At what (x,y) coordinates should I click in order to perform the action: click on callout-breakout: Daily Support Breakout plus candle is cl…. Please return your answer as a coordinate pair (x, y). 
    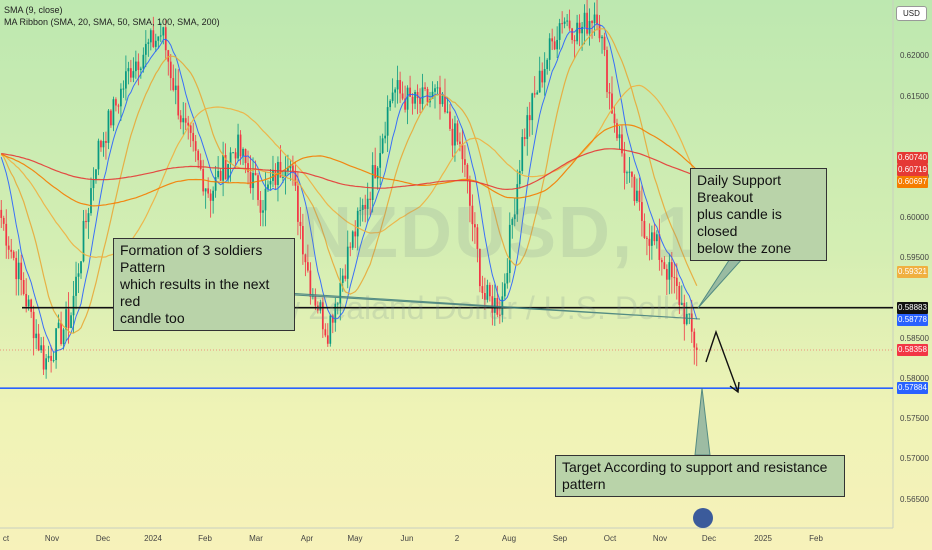
    Looking at the image, I should click on (758, 214).